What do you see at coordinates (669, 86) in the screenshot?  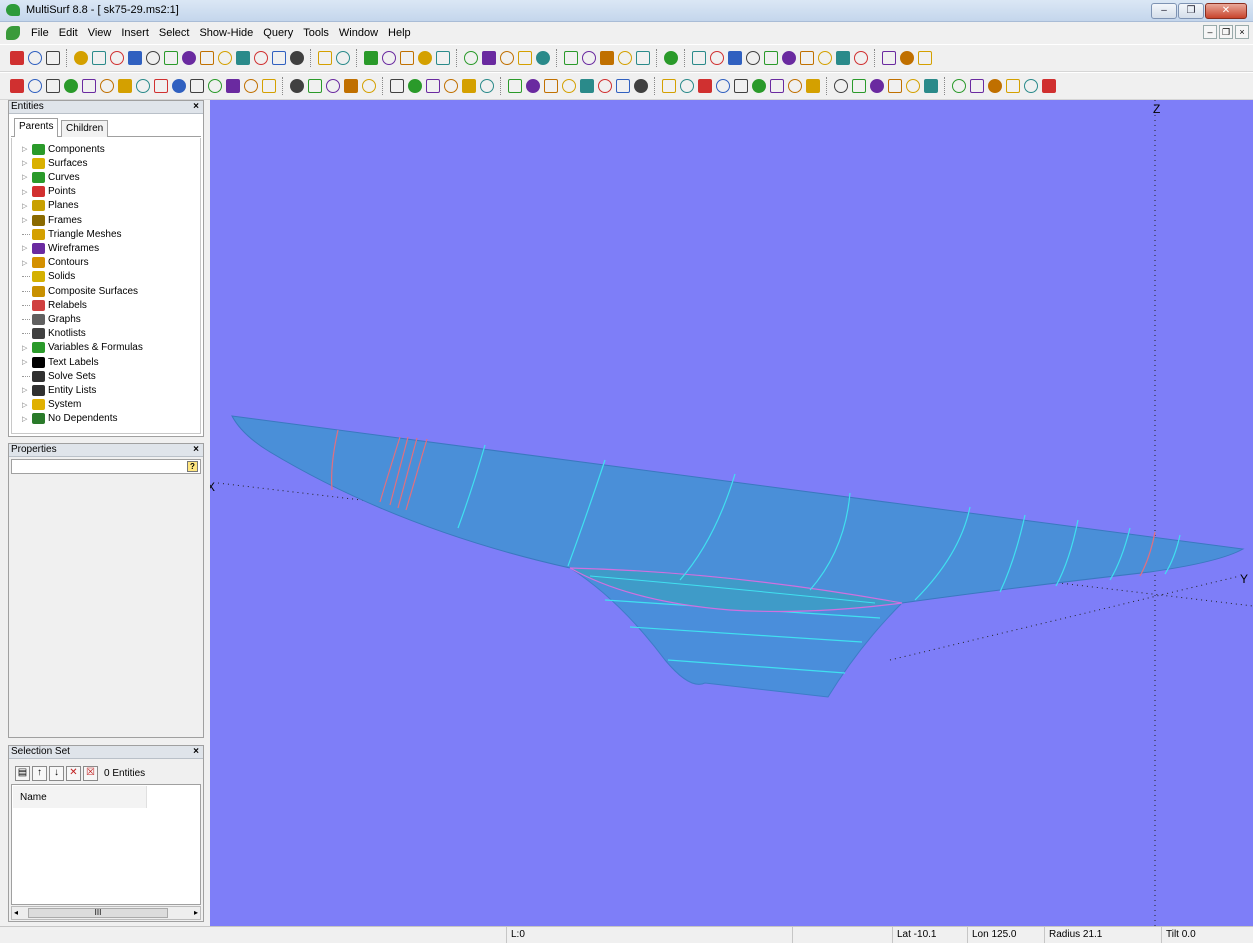 I see `view-tool-35-icon` at bounding box center [669, 86].